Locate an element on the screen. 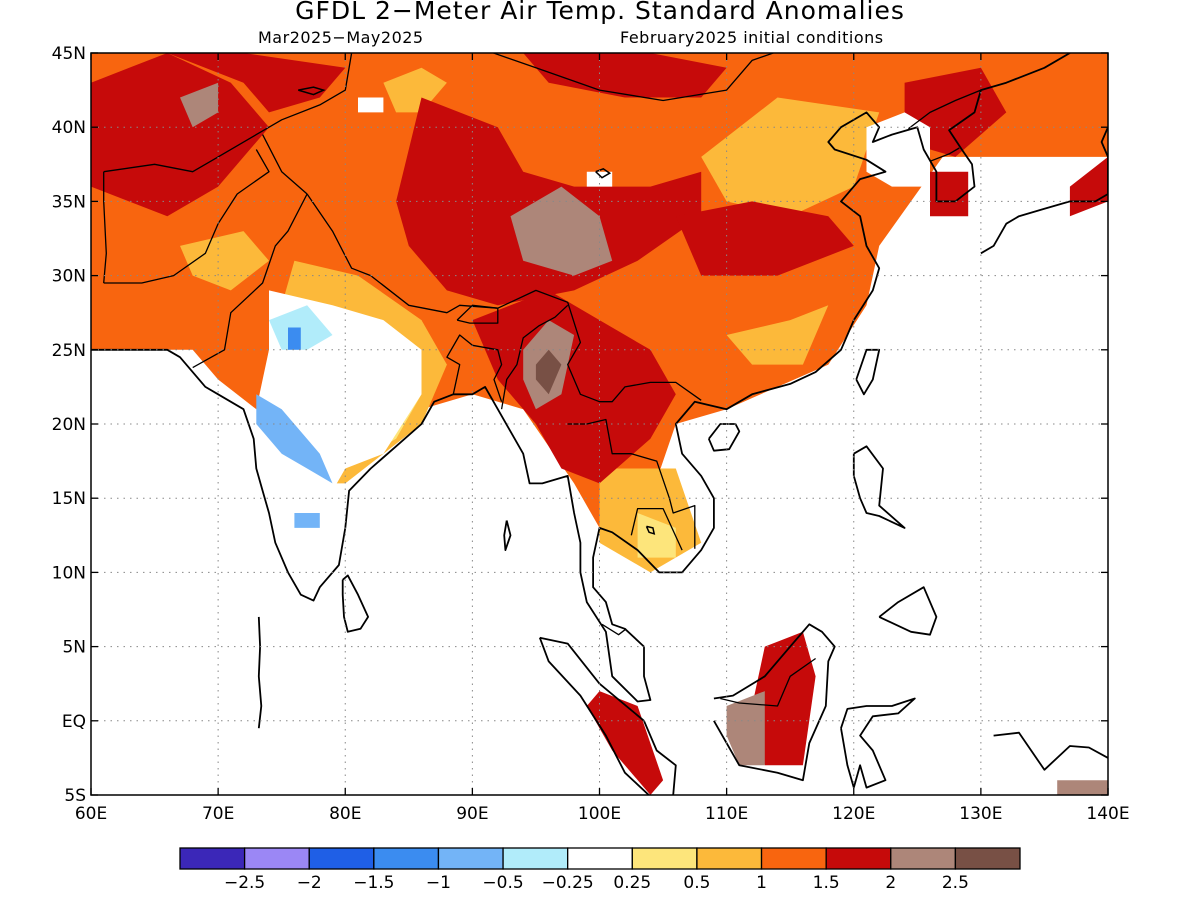  lat-tick-label: 20N is located at coordinates (69, 425).